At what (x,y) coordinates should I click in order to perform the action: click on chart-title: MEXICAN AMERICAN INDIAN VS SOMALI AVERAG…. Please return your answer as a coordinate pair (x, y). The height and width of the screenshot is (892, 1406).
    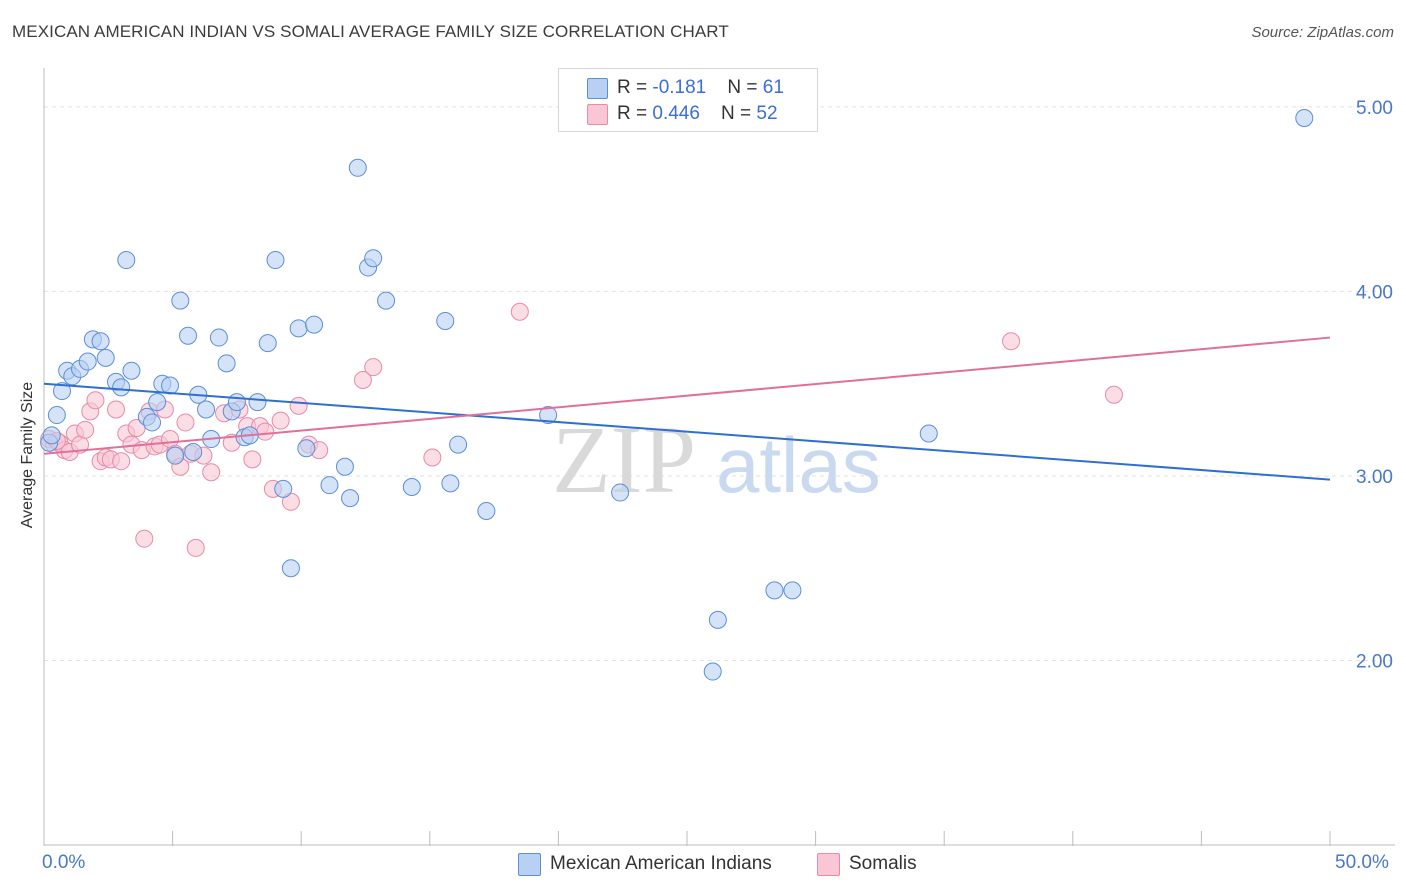
    Looking at the image, I should click on (370, 31).